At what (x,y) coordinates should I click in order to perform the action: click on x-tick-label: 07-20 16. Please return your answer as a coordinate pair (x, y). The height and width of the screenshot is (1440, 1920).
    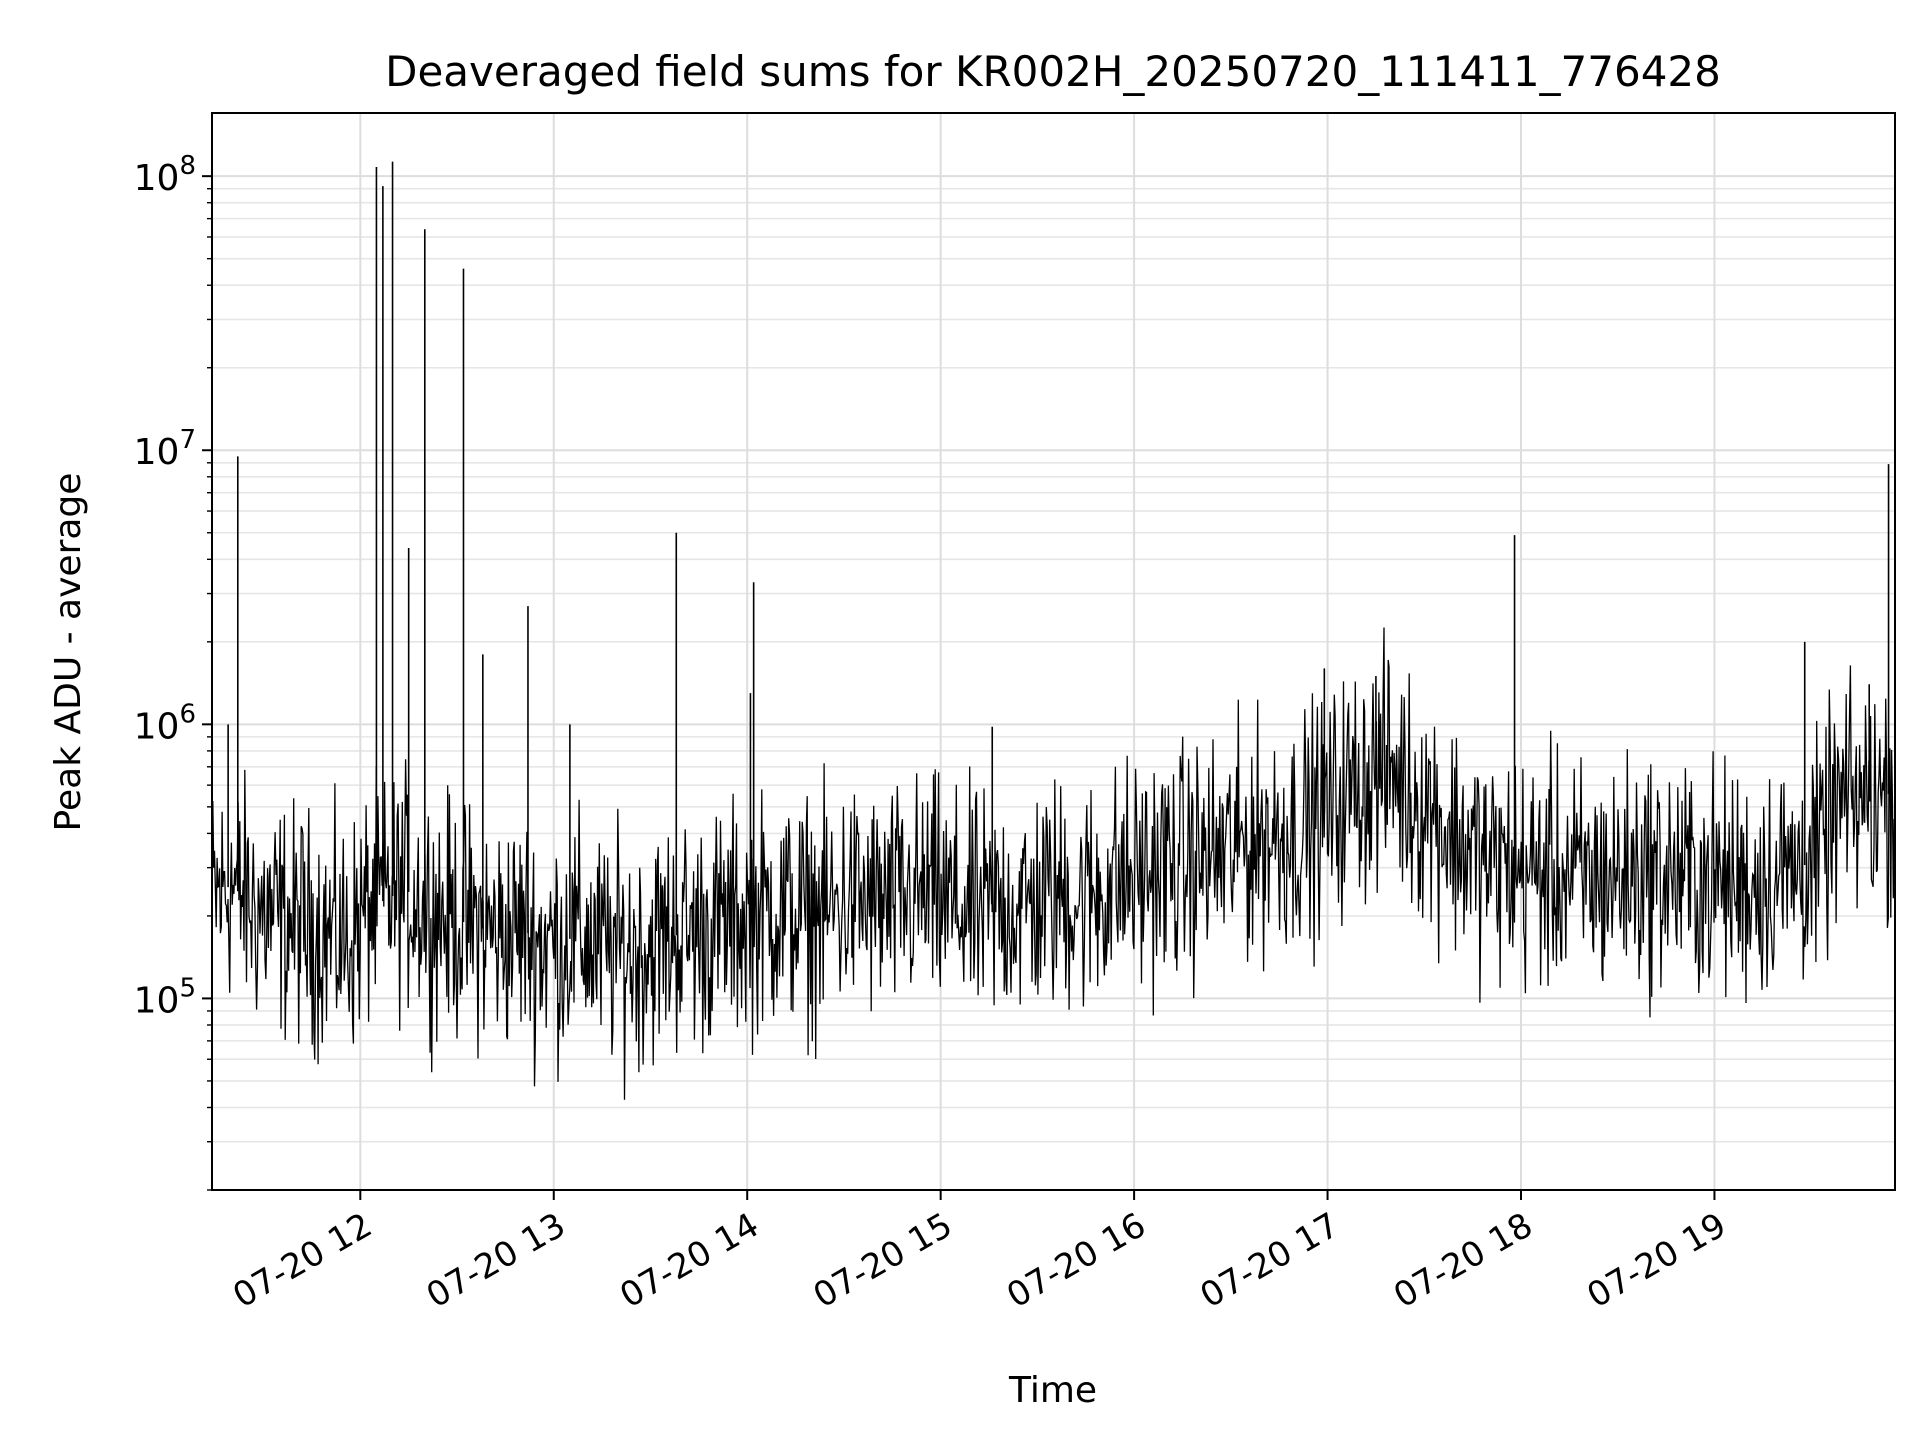
    Looking at the image, I should click on (1076, 1260).